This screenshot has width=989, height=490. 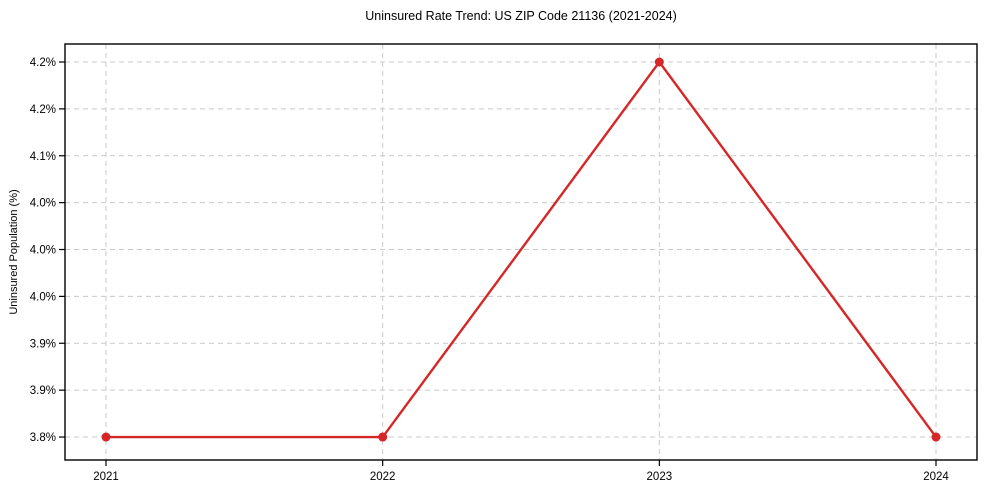 I want to click on y-axis-label: Uninsured Population (%), so click(x=14, y=252).